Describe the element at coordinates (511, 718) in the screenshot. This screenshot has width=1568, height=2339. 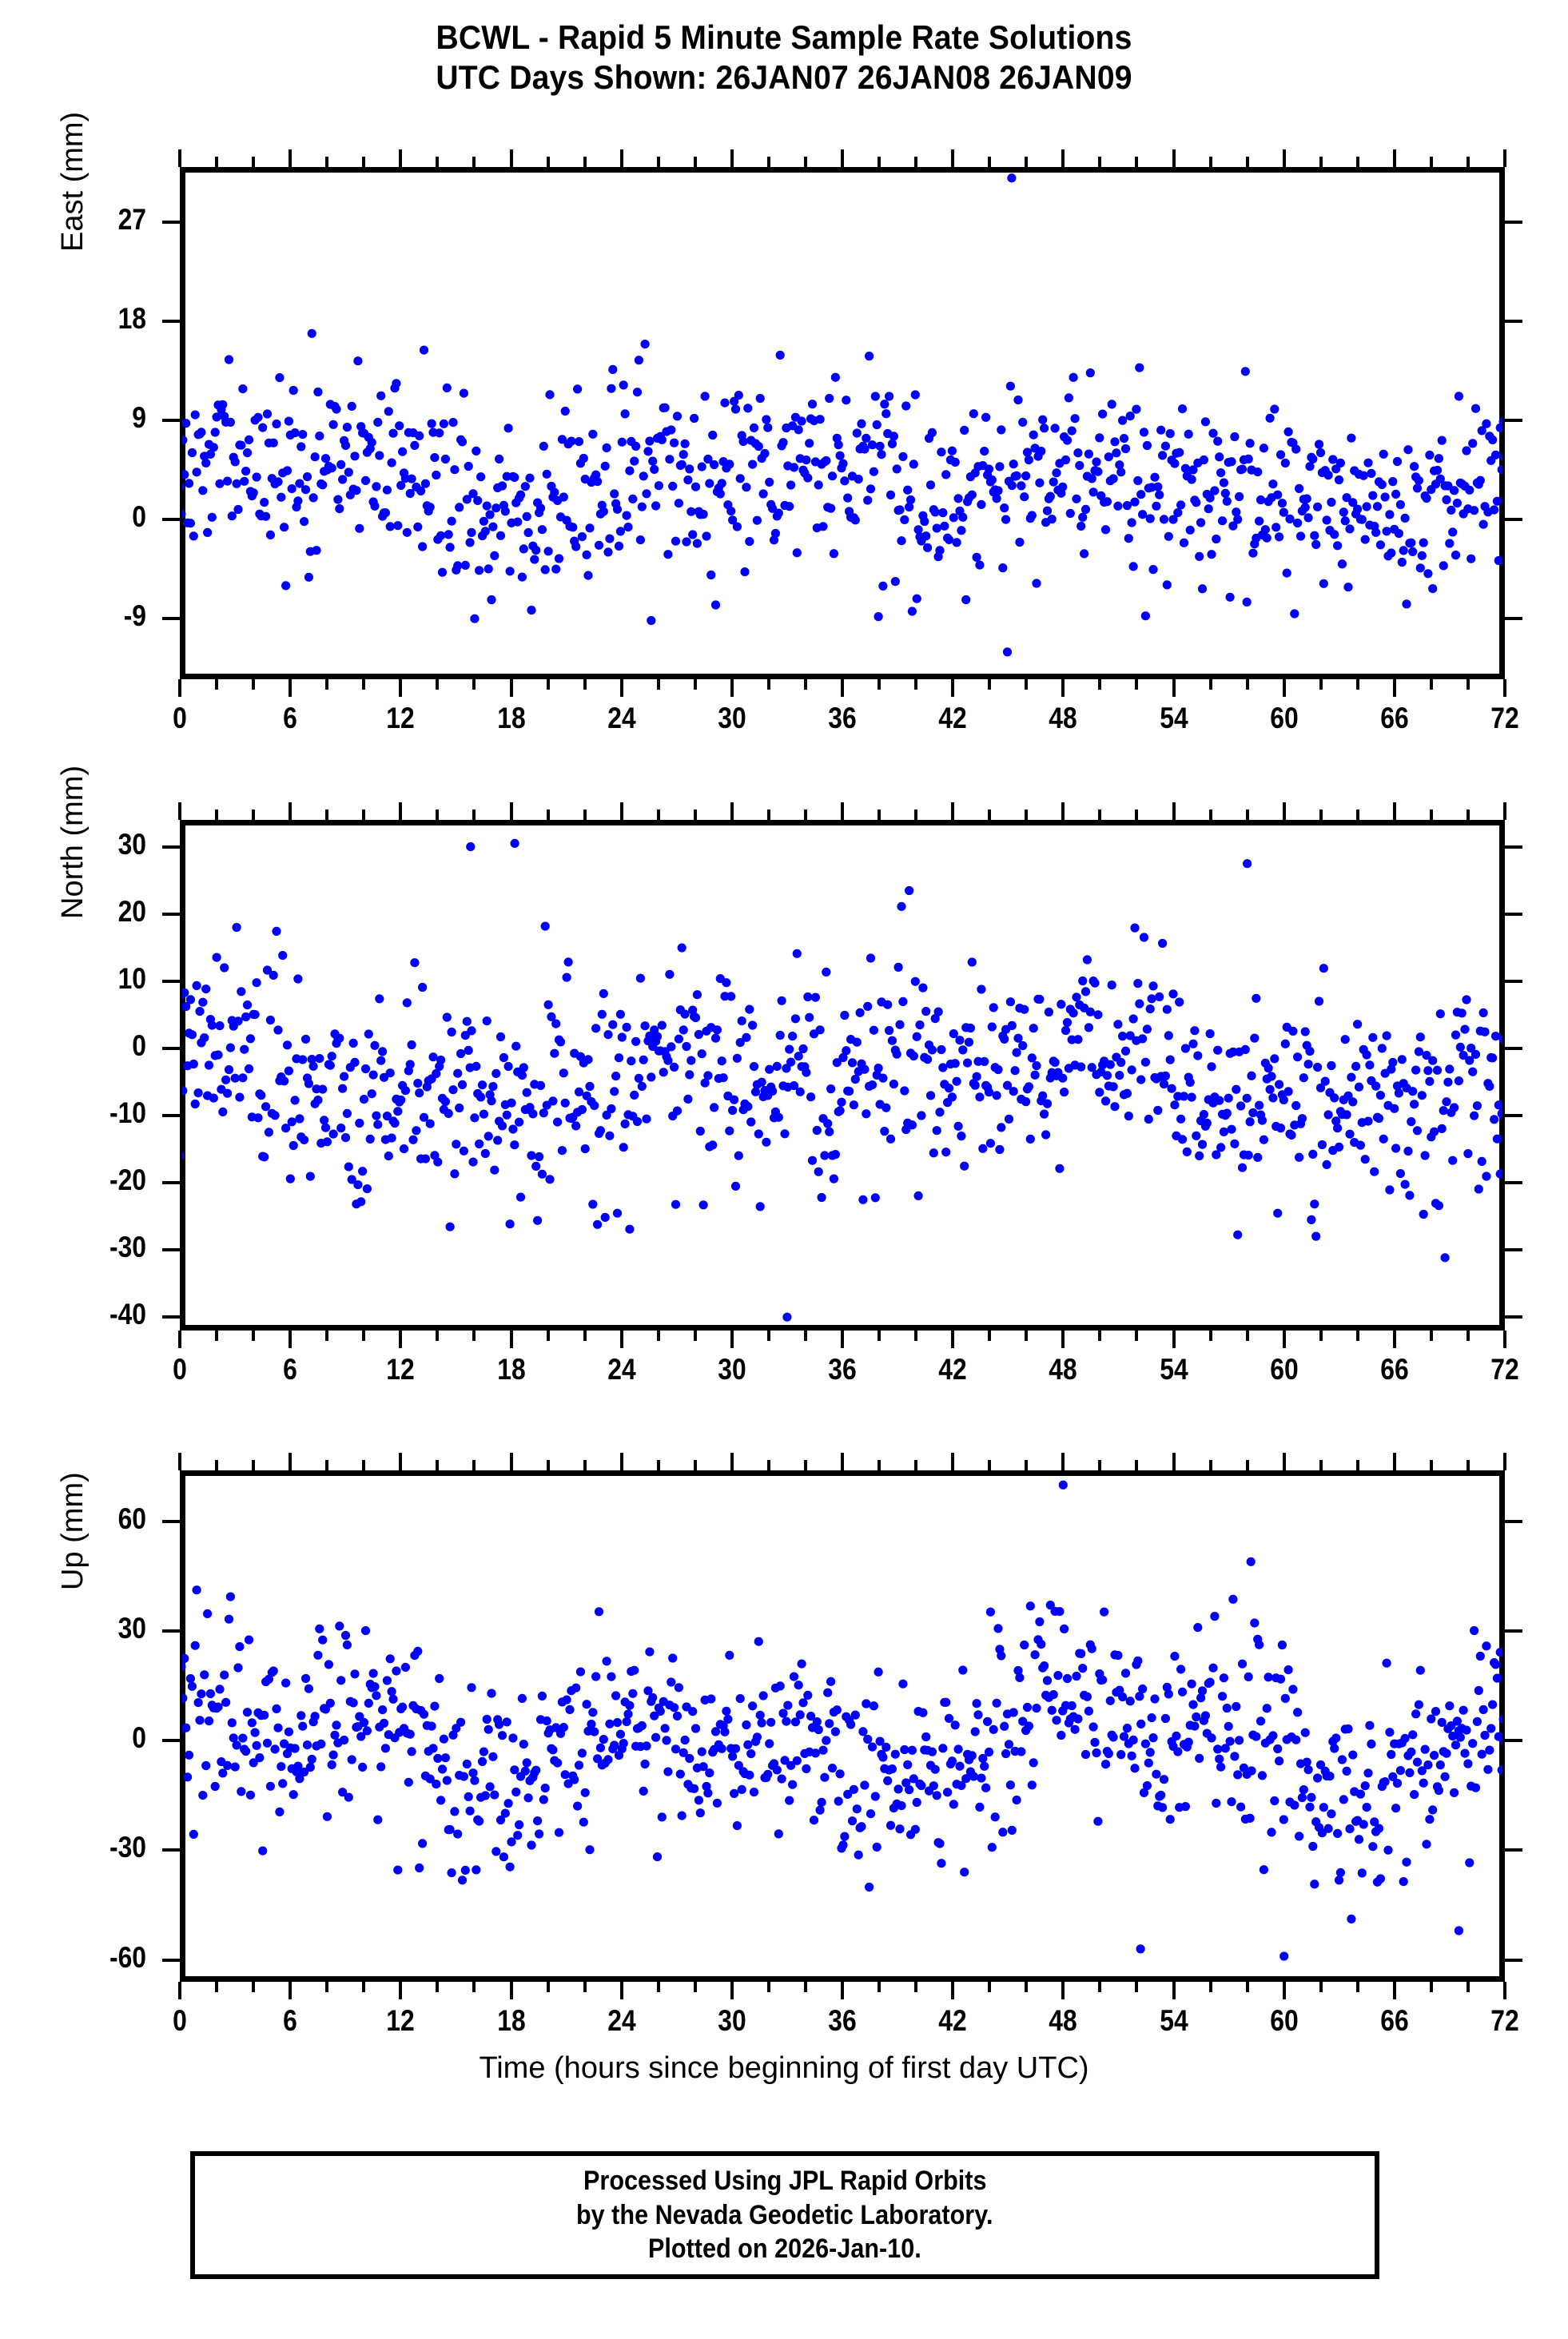
I see `x-tick-label: 18` at that location.